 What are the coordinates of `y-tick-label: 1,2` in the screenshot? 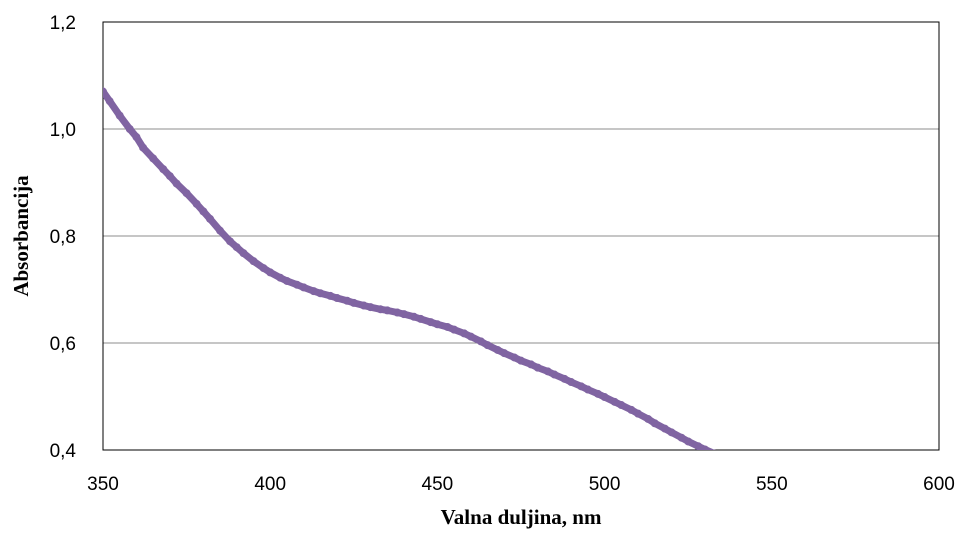 It's located at (63, 23).